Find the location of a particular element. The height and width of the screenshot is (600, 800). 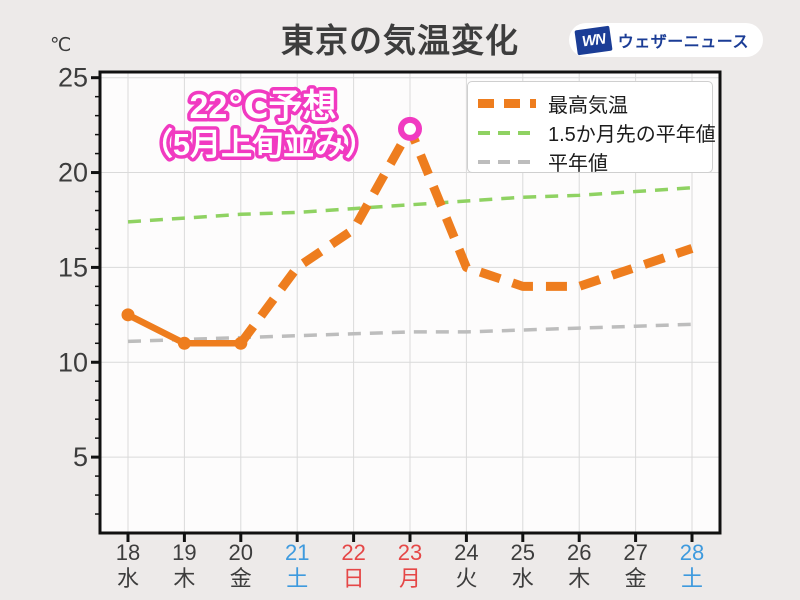

legend-label: 平年値 is located at coordinates (578, 164).